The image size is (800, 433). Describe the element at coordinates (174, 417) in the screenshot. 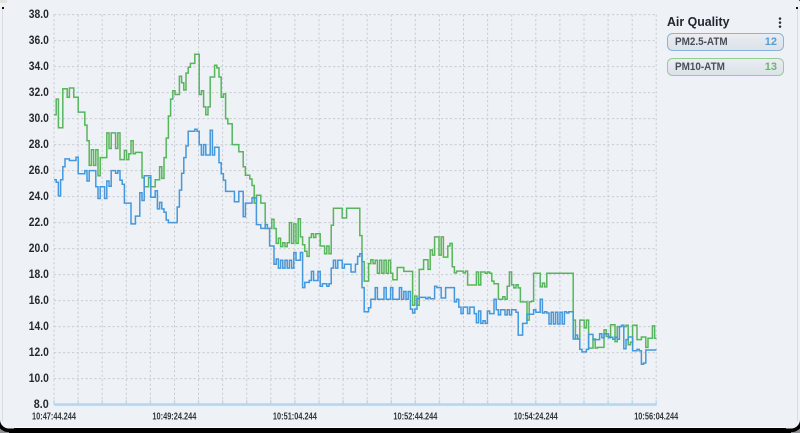

I see `svg-text: 10:49:24.244` at that location.